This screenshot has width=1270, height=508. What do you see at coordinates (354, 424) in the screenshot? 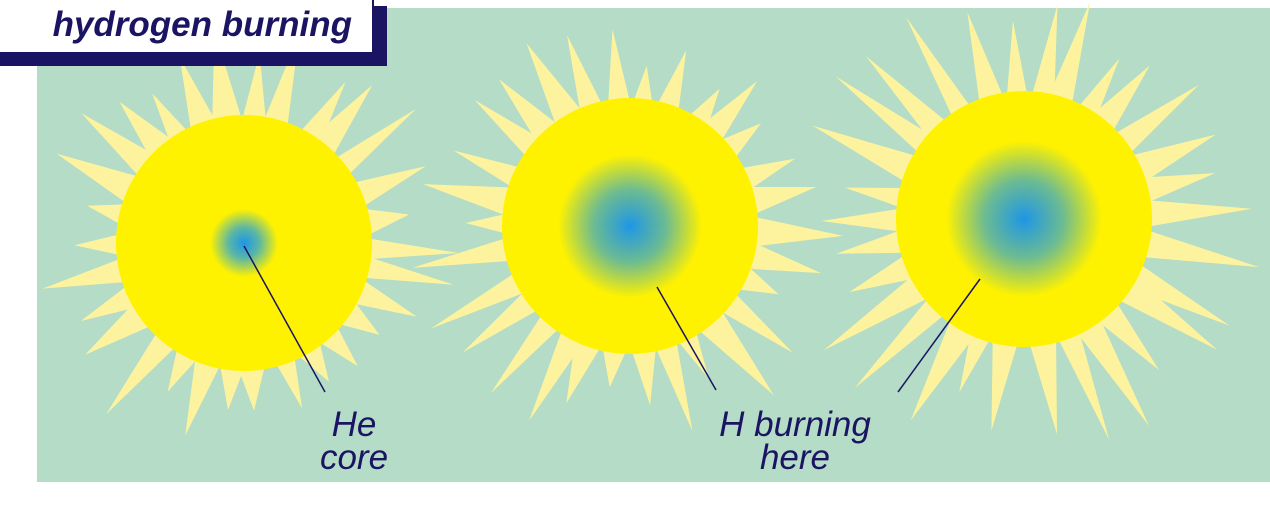
I see `he-core-label-line1: He` at bounding box center [354, 424].